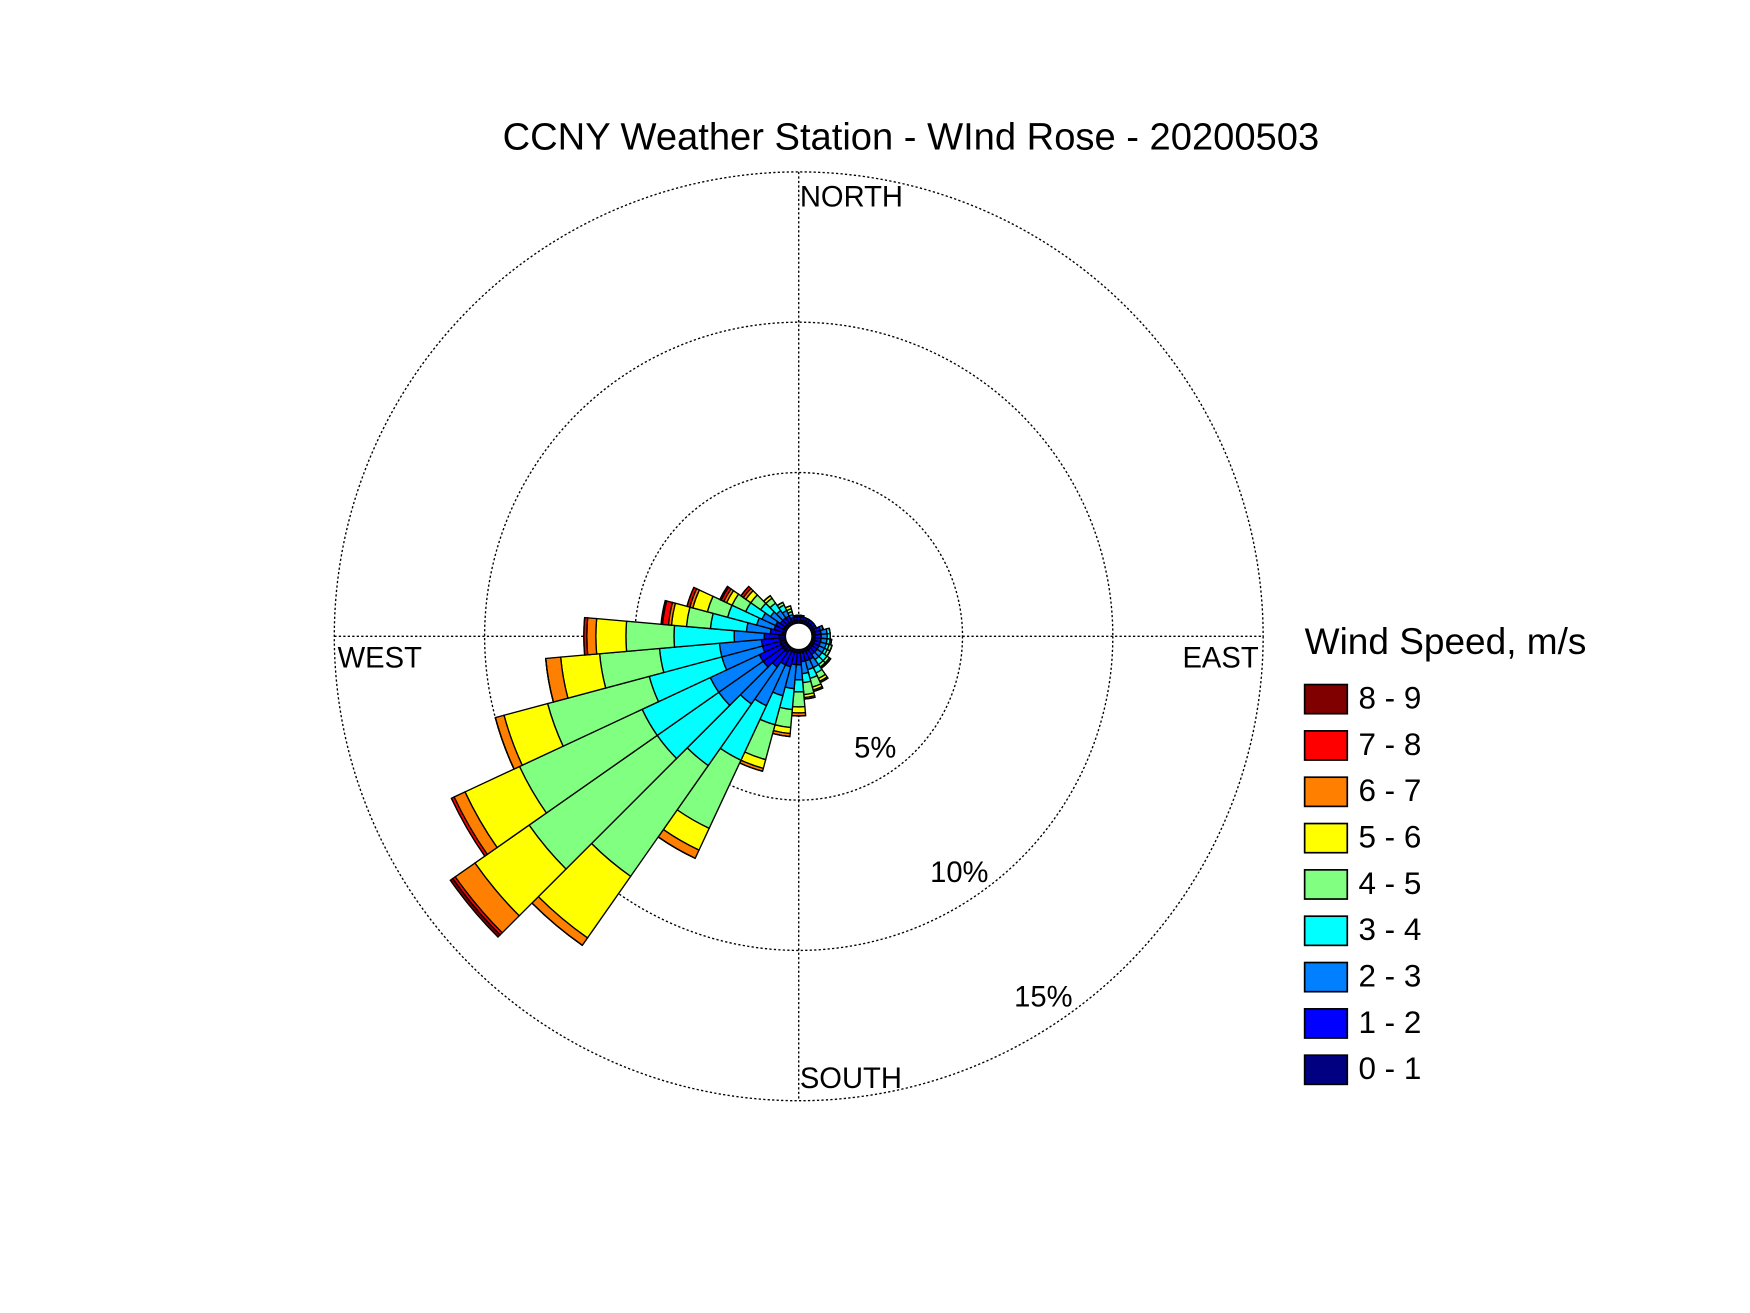 This screenshot has width=1750, height=1313. I want to click on legend-title: Wind Speed, m/s, so click(1446, 641).